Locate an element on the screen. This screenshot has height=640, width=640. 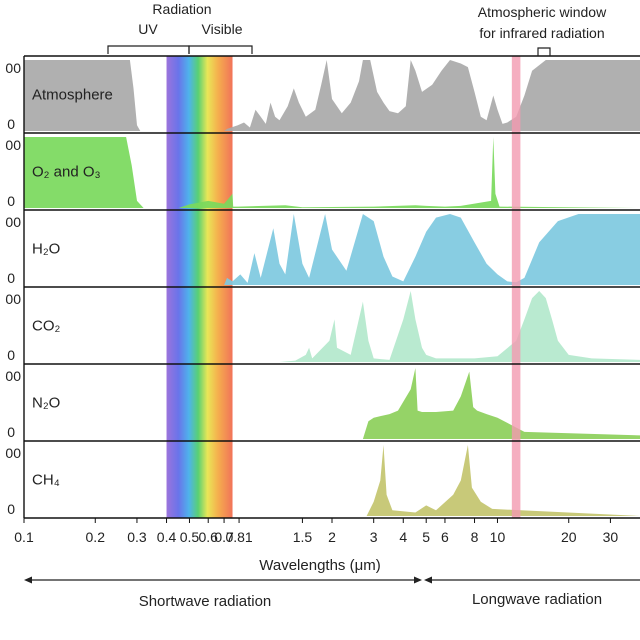
y-tick-bottom-3: 0 is located at coordinates (11, 355).